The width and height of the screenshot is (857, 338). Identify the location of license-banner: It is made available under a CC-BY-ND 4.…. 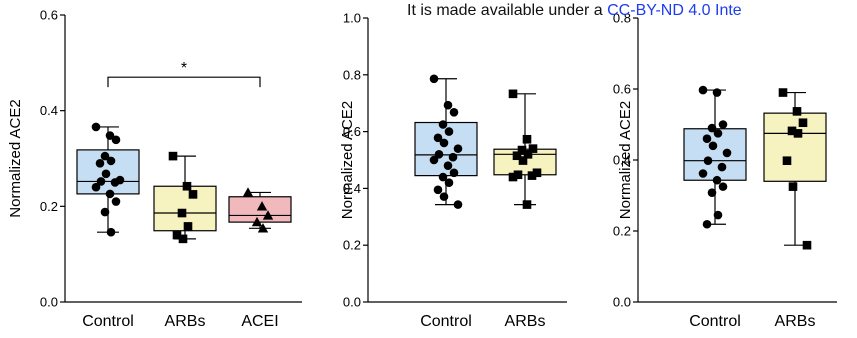
(574, 11).